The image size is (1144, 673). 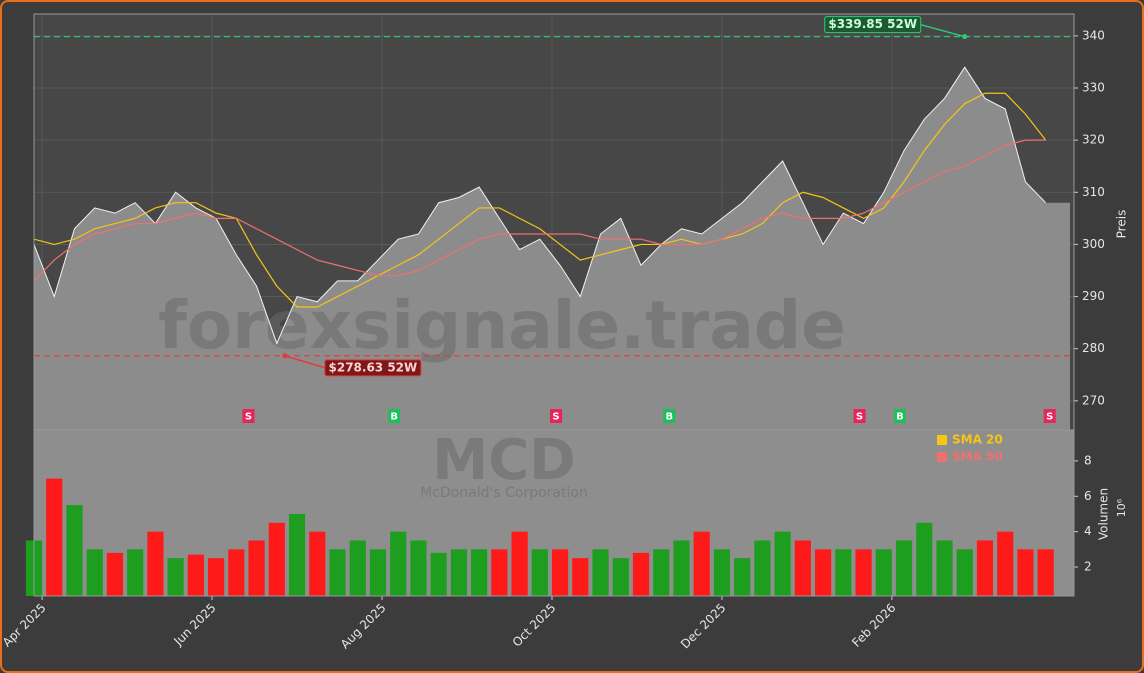 I want to click on x-tick-label: Apr 2025, so click(x=25, y=625).